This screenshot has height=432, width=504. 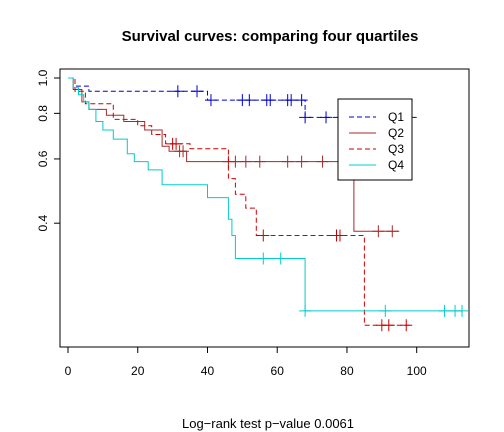 What do you see at coordinates (138, 371) in the screenshot?
I see `x-tick-label: 20` at bounding box center [138, 371].